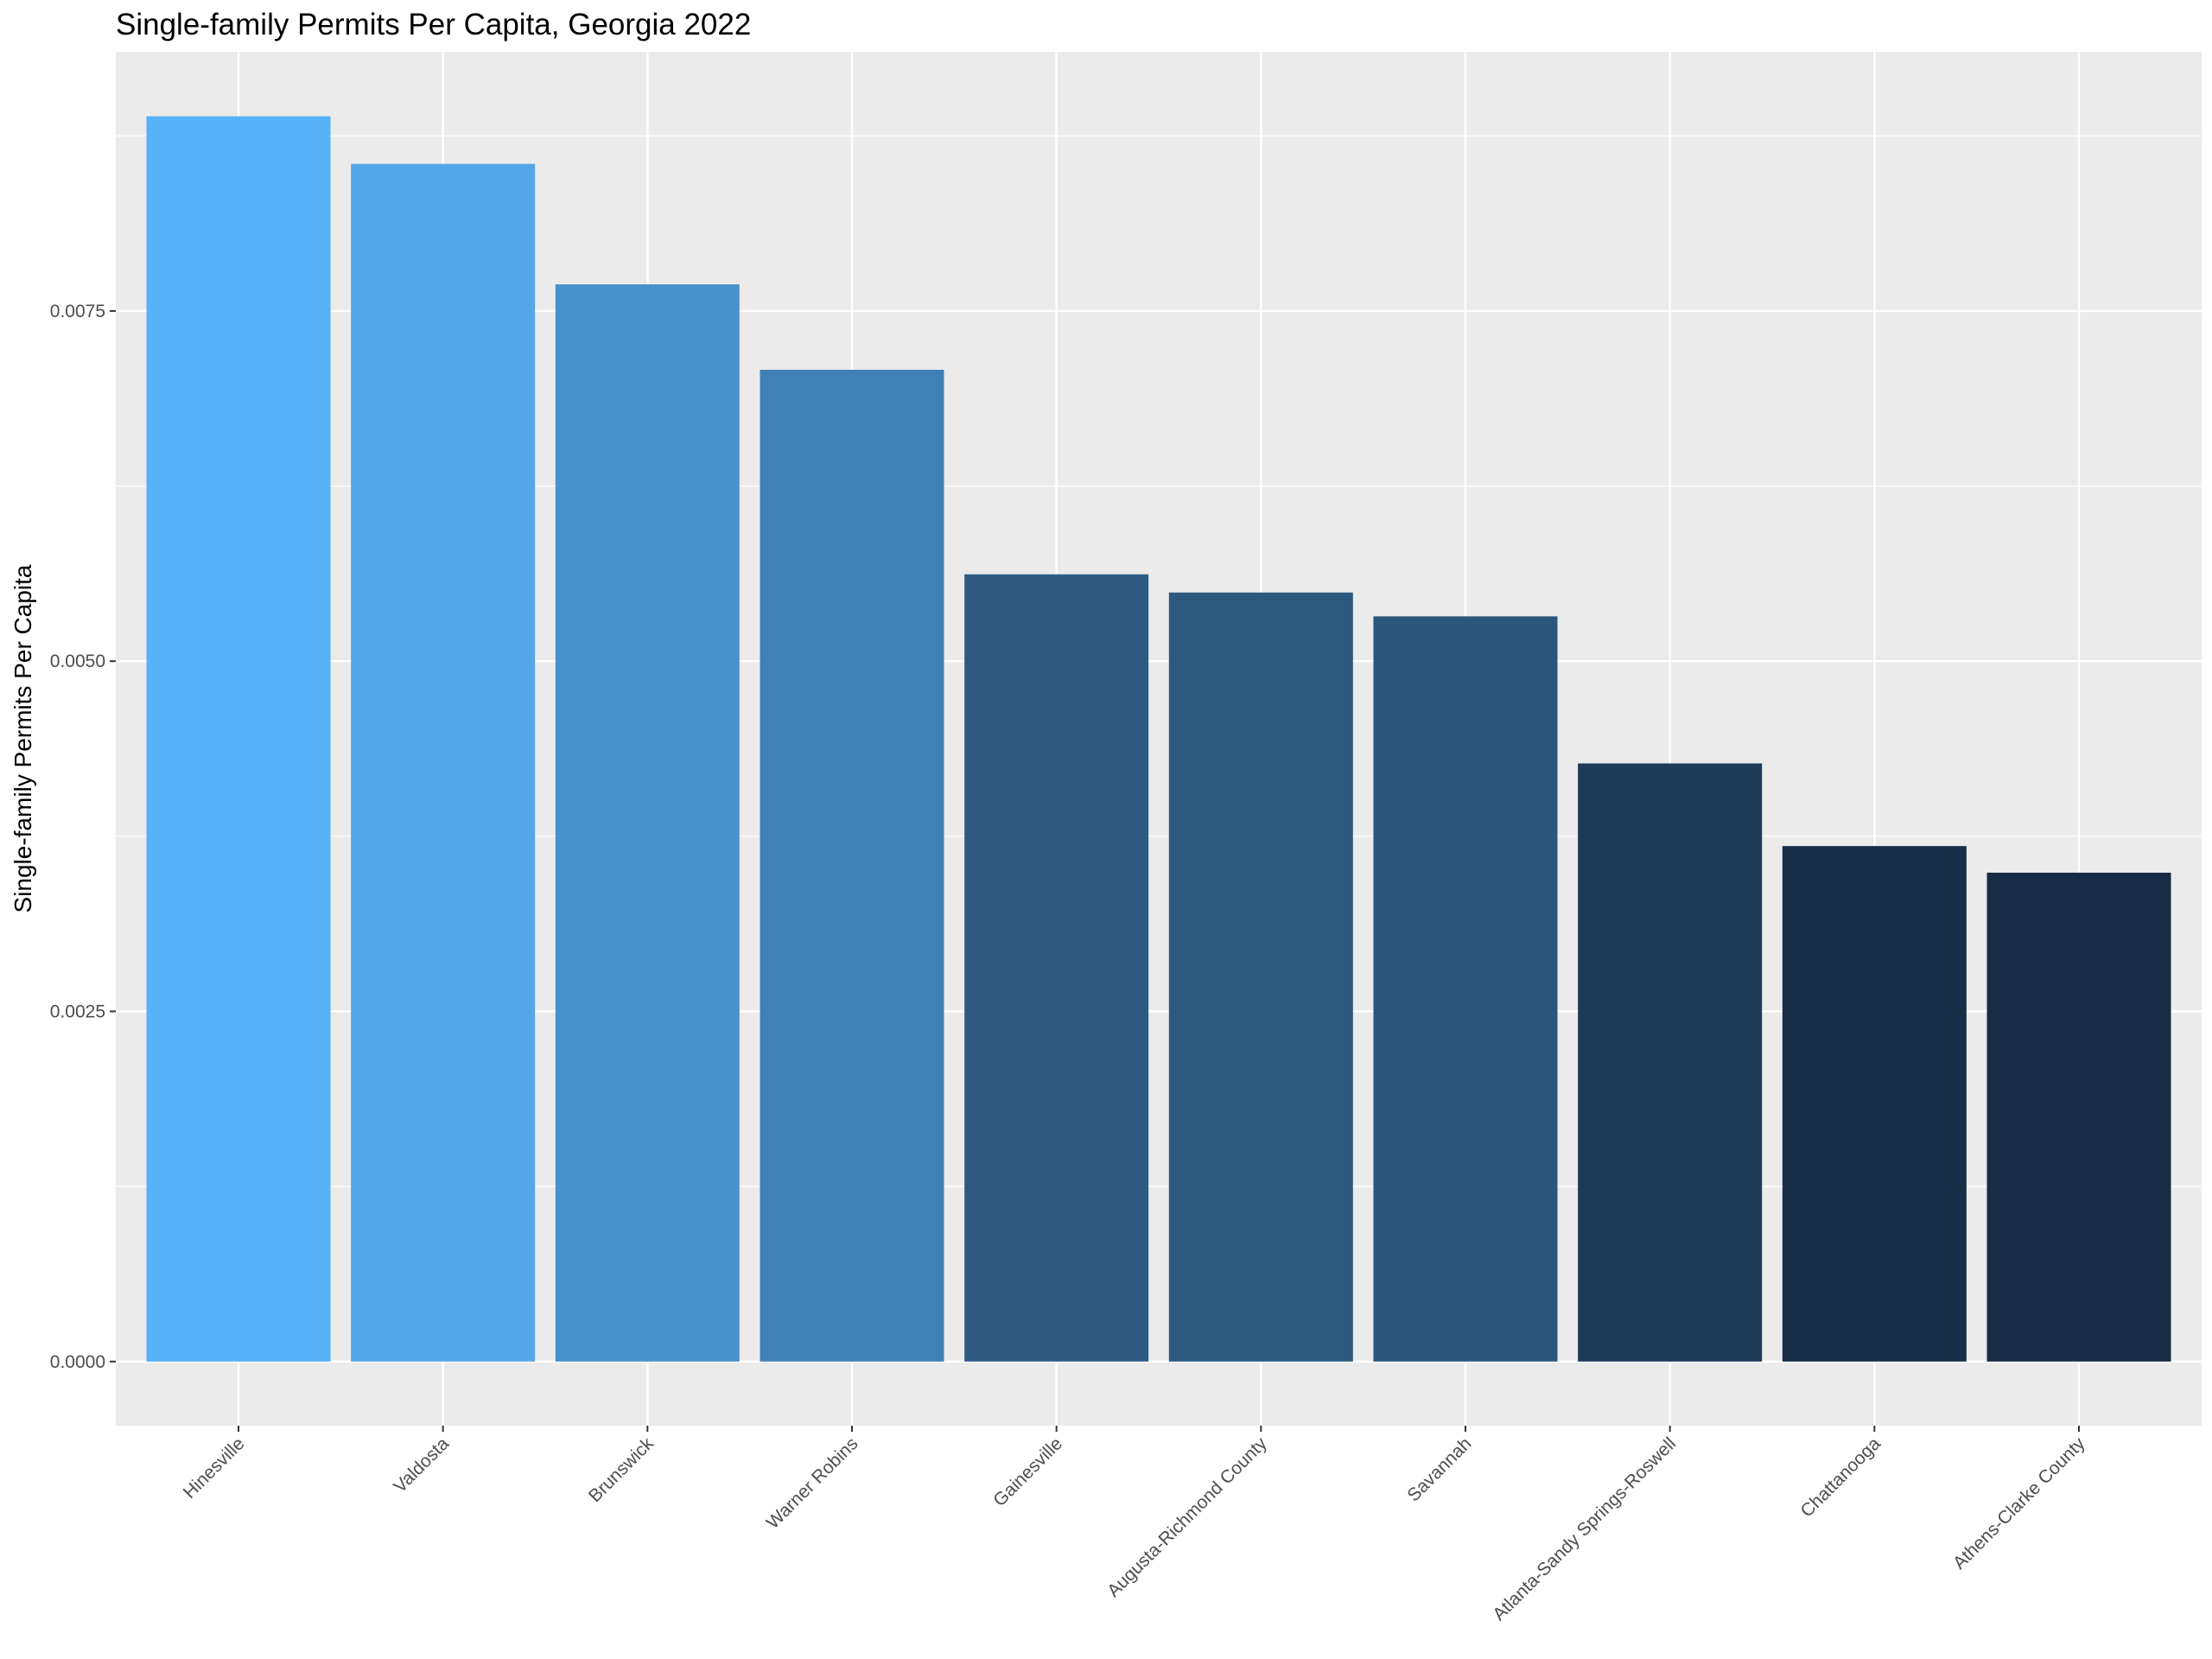 This screenshot has height=1659, width=2212. What do you see at coordinates (421, 1465) in the screenshot?
I see `x-tick-label: Valdosta` at bounding box center [421, 1465].